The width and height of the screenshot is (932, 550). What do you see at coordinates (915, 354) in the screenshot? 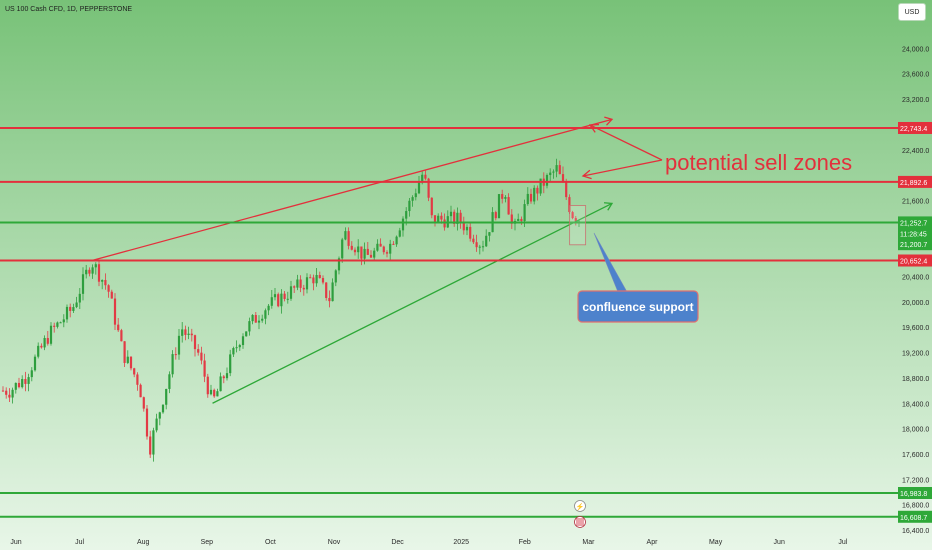
I see `y-tick-label: 19,200.0` at bounding box center [915, 354].